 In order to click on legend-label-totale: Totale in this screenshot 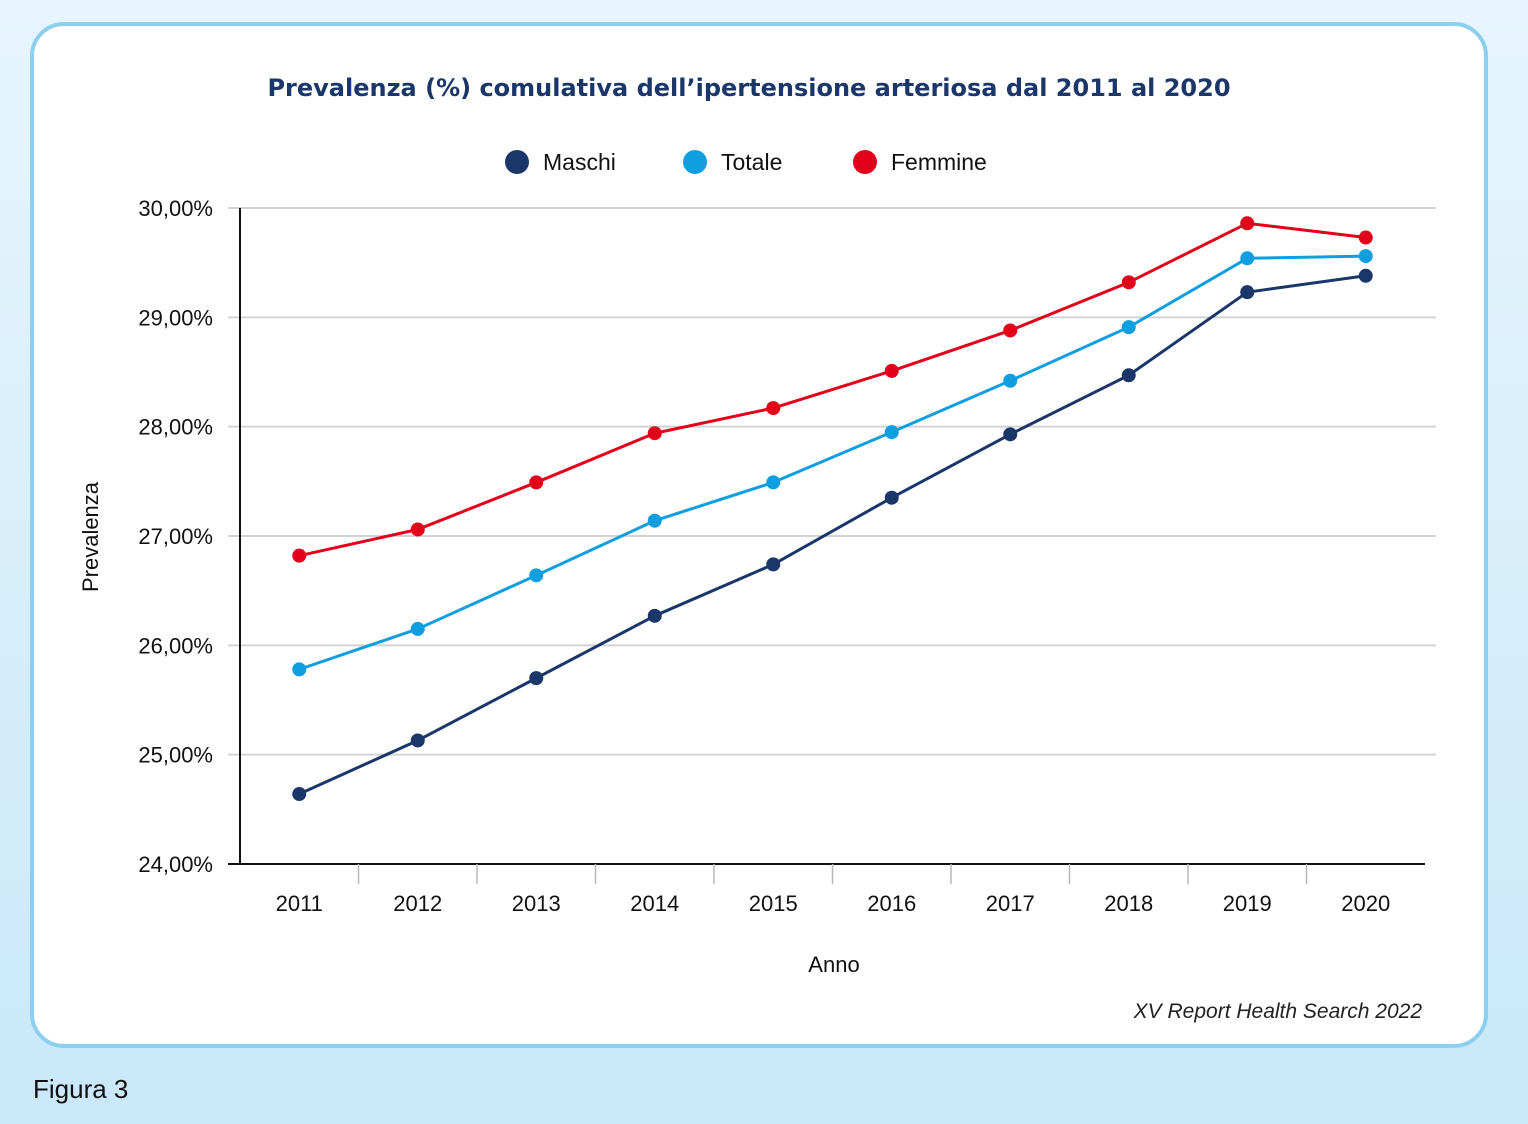, I will do `click(751, 162)`.